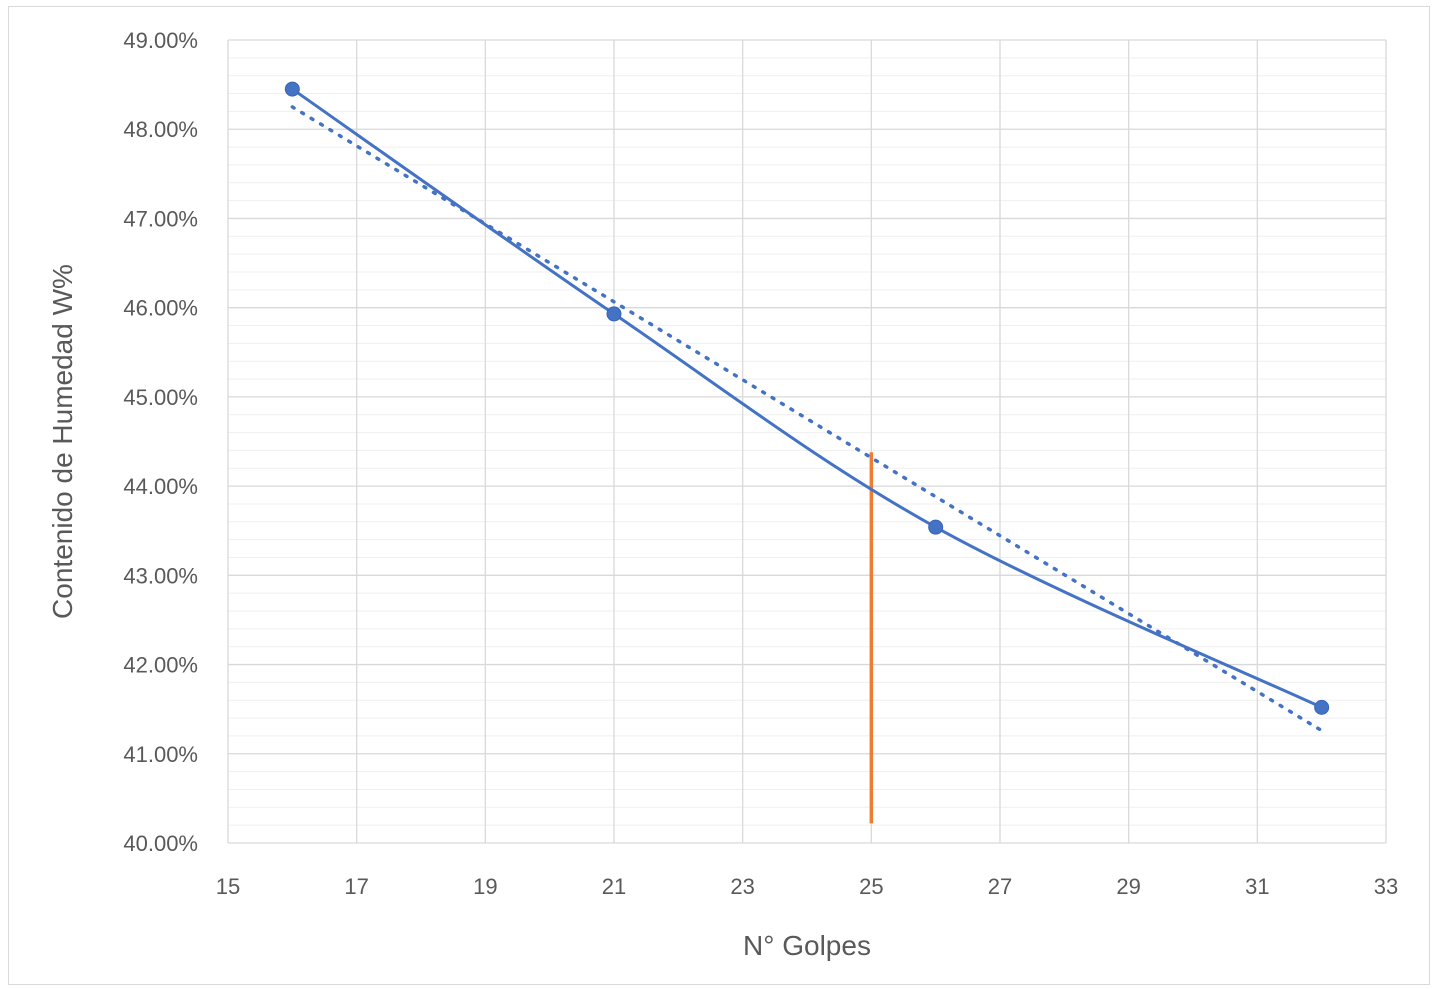 The width and height of the screenshot is (1439, 989). What do you see at coordinates (62, 441) in the screenshot?
I see `y-axis-title: Contenido de Humedad W%` at bounding box center [62, 441].